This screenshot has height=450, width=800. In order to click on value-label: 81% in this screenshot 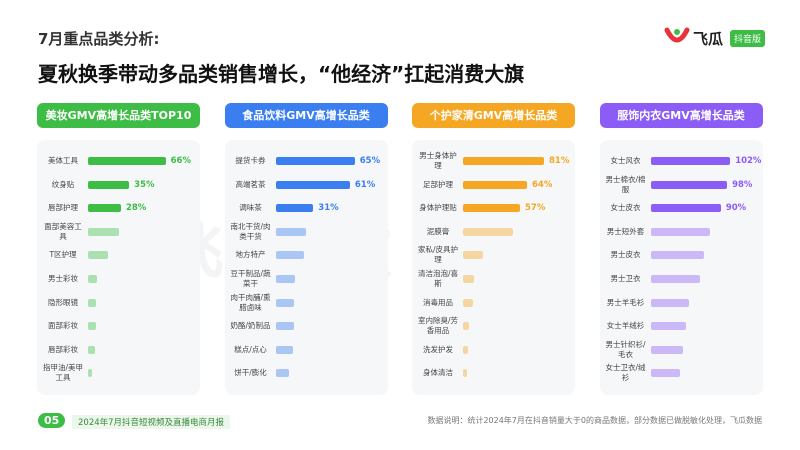, I will do `click(559, 161)`.